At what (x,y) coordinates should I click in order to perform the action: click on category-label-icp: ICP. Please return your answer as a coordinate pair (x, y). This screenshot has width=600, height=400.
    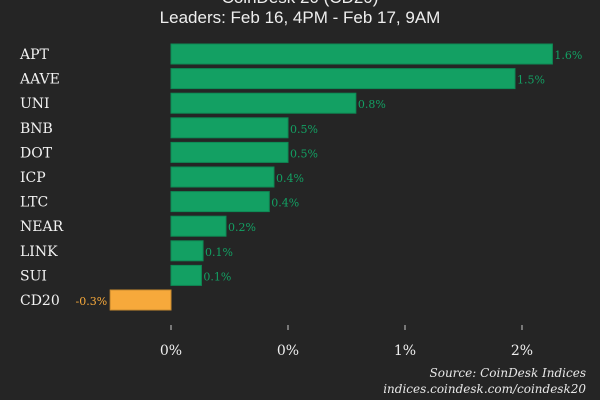
    Looking at the image, I should click on (33, 178).